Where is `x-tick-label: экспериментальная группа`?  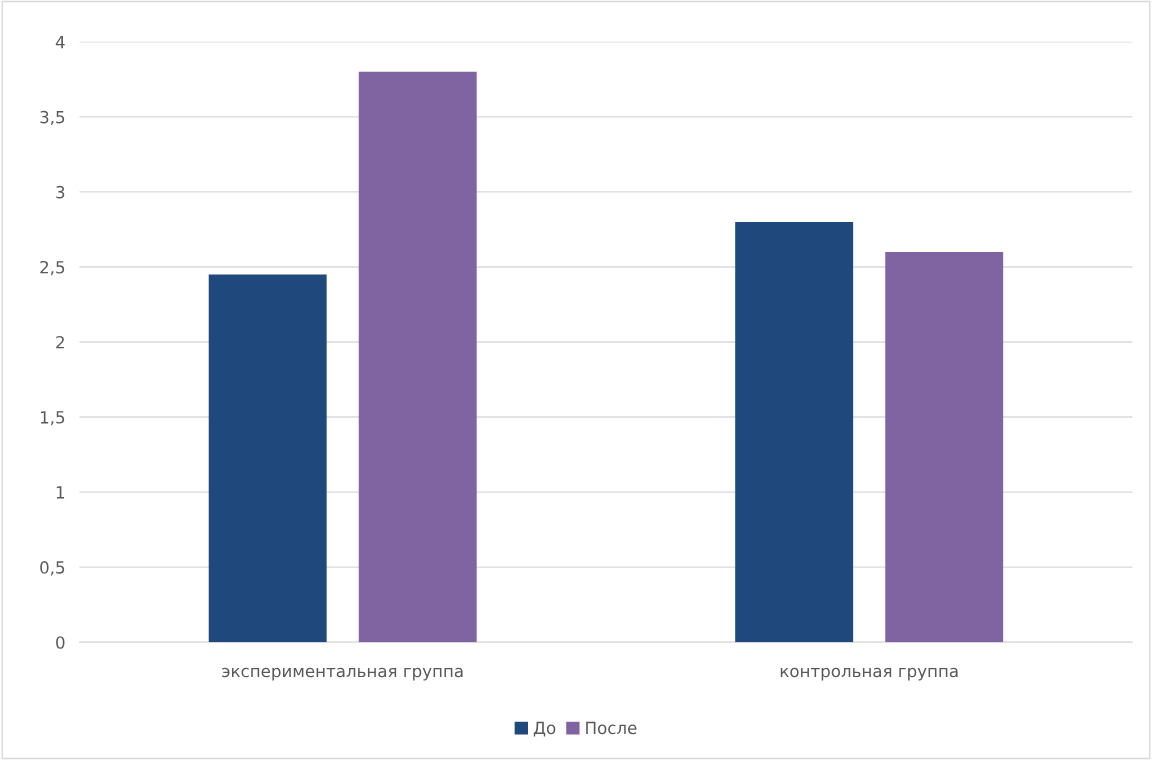
x-tick-label: экспериментальная группа is located at coordinates (342, 674).